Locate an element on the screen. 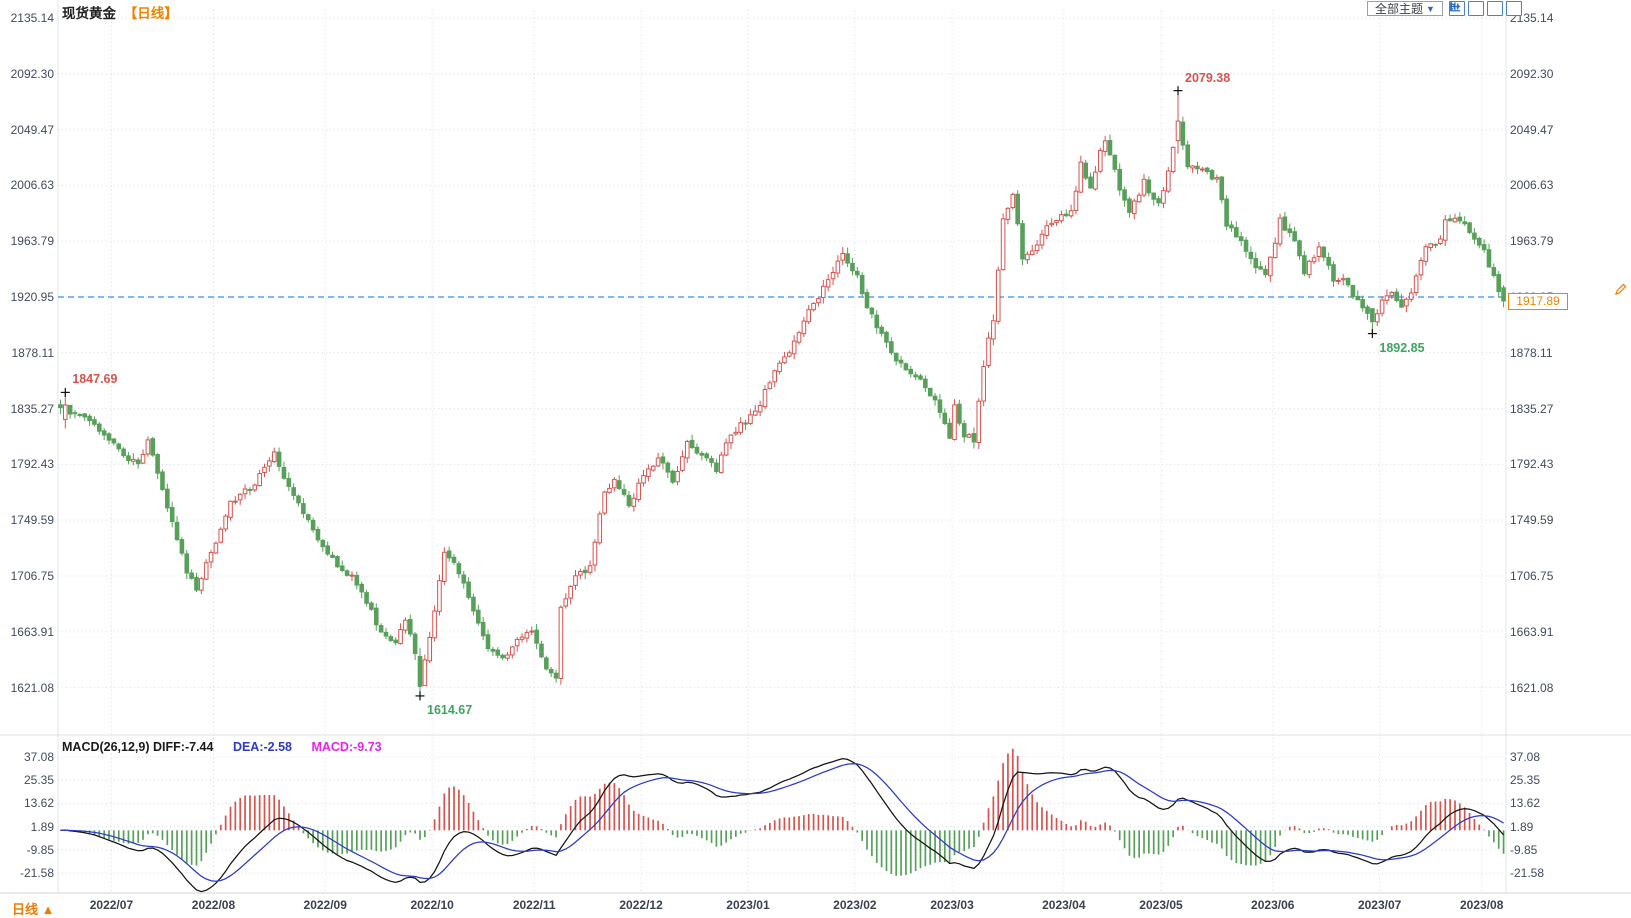 The image size is (1631, 918). macd-params-and-diff: MACD(26,12,9) DIFF:-7.44 is located at coordinates (138, 747).